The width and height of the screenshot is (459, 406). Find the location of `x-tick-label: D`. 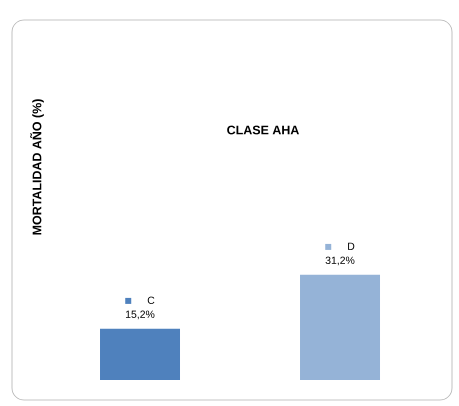

x-tick-label: D is located at coordinates (351, 246).